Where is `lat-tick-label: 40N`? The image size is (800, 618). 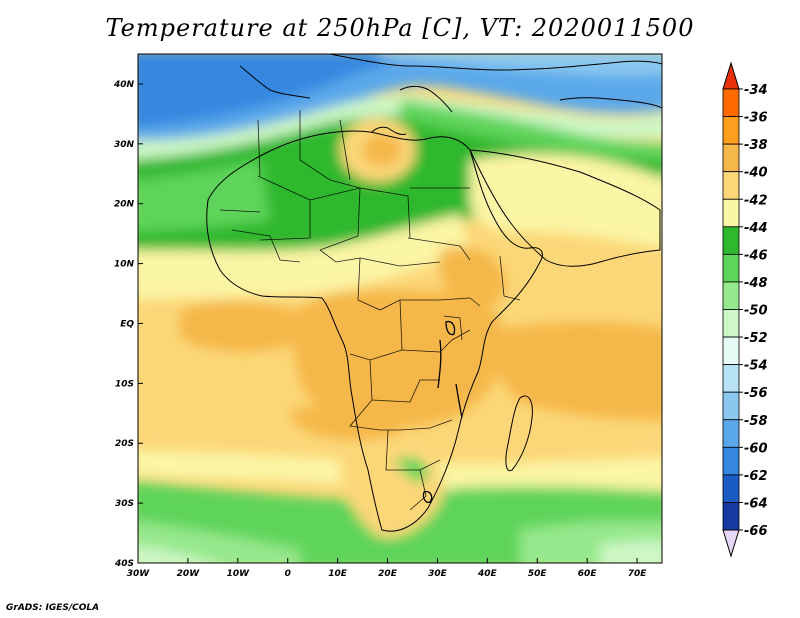 lat-tick-label: 40N is located at coordinates (124, 85).